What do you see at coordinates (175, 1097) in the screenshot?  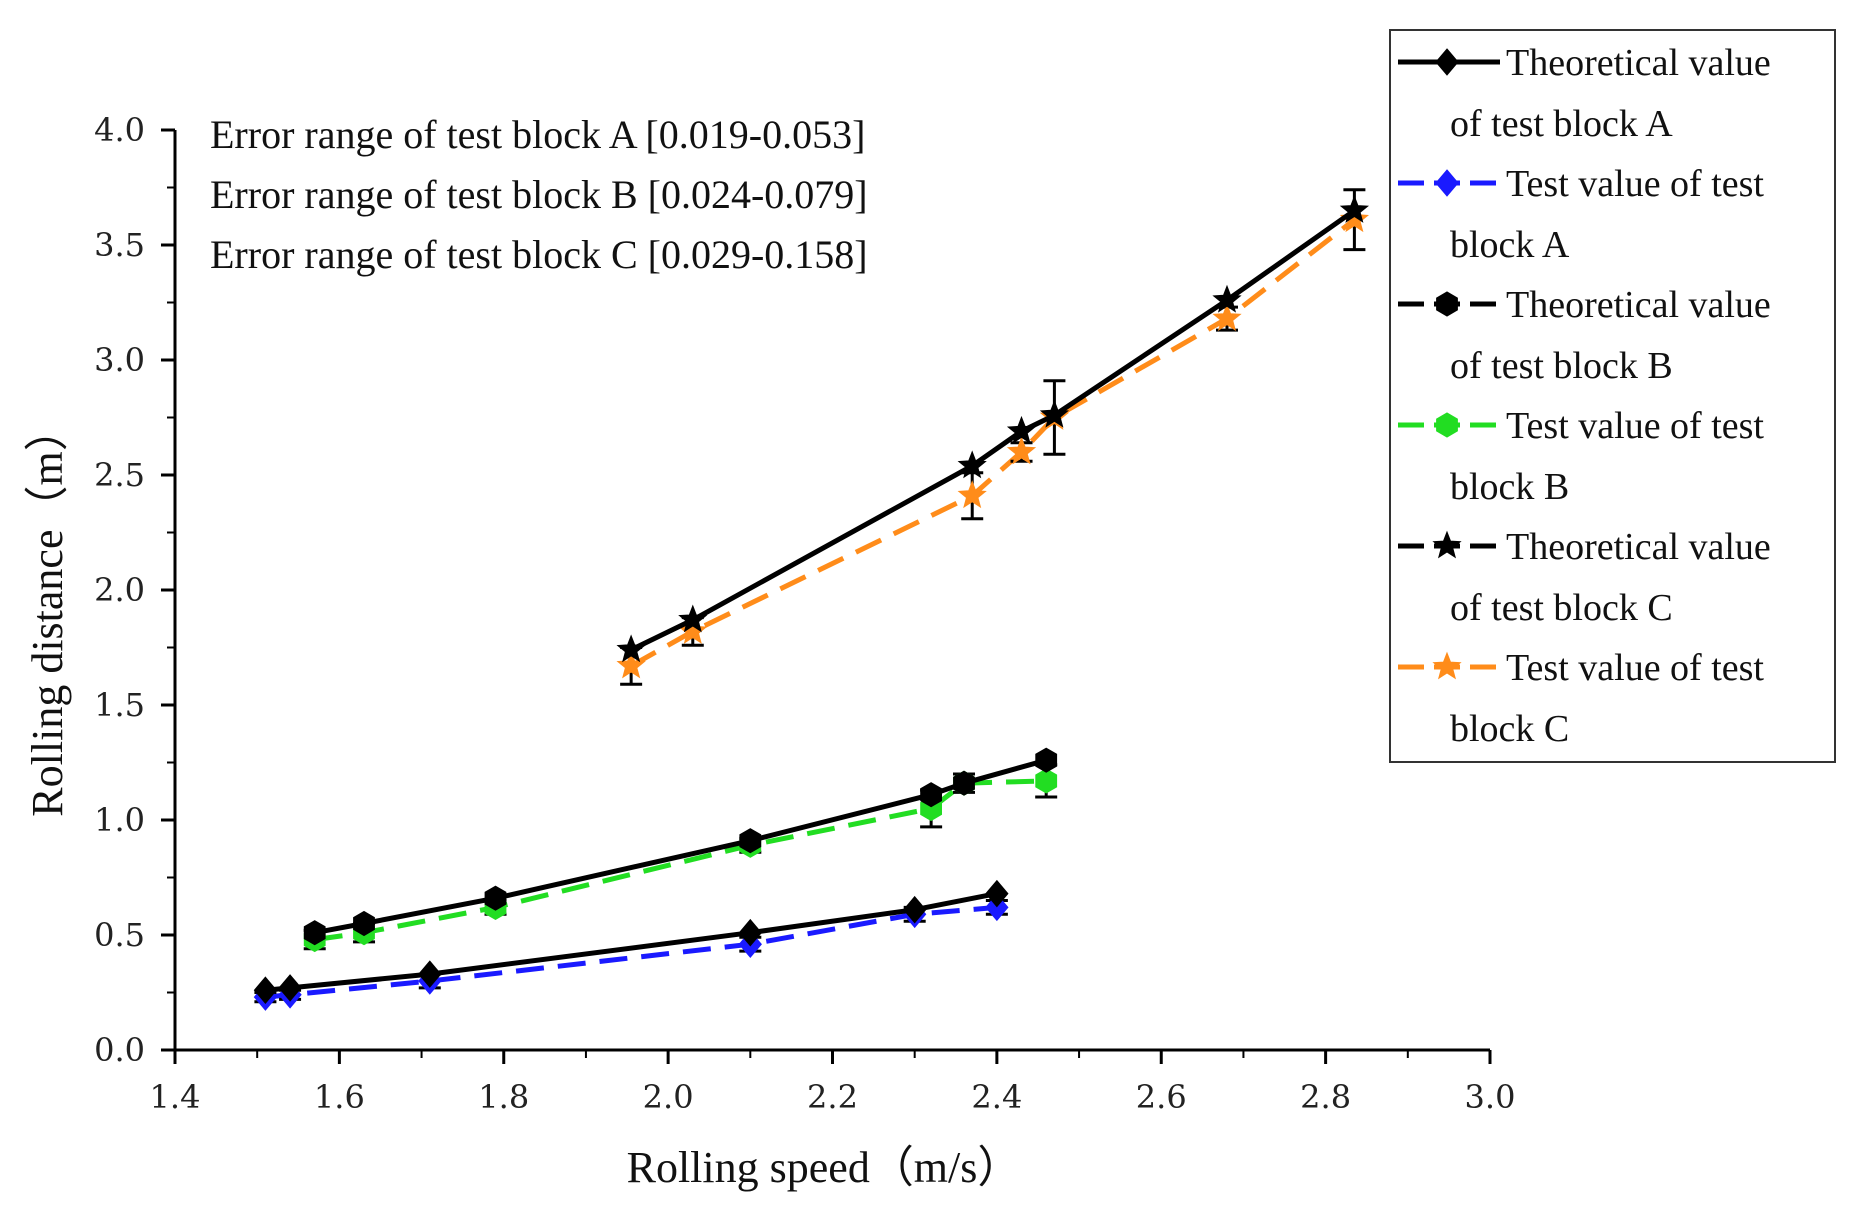 I see `x-tick-label: 1.4` at bounding box center [175, 1097].